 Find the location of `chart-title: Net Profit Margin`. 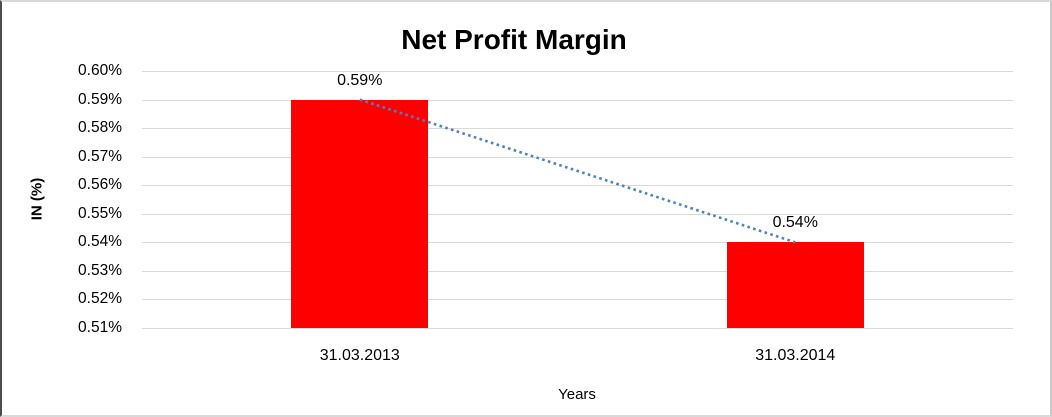

chart-title: Net Profit Margin is located at coordinates (514, 39).